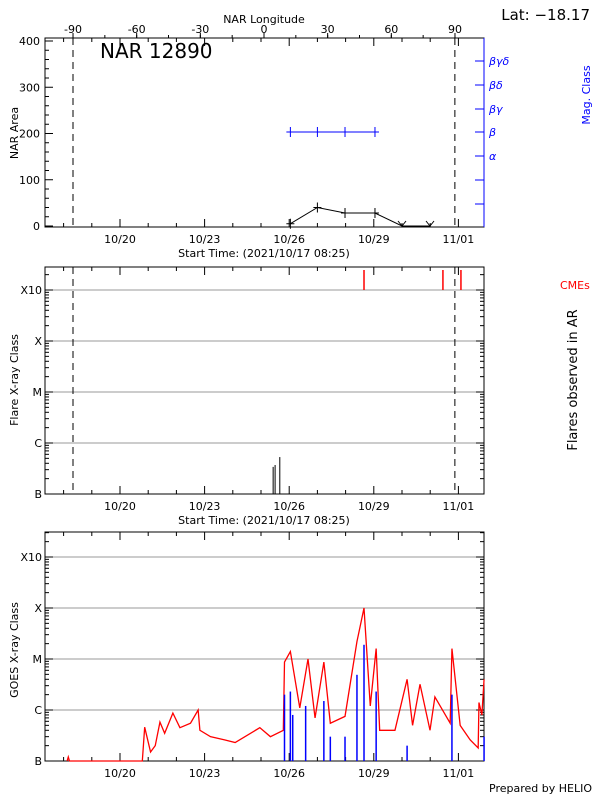  What do you see at coordinates (586, 94) in the screenshot?
I see `mag-class-label: Mag. Class` at bounding box center [586, 94].